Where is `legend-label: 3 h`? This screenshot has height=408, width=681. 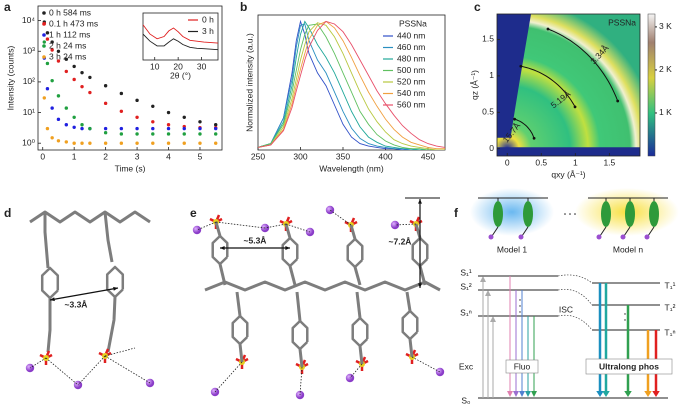
legend-label: 3 h is located at coordinates (208, 31).